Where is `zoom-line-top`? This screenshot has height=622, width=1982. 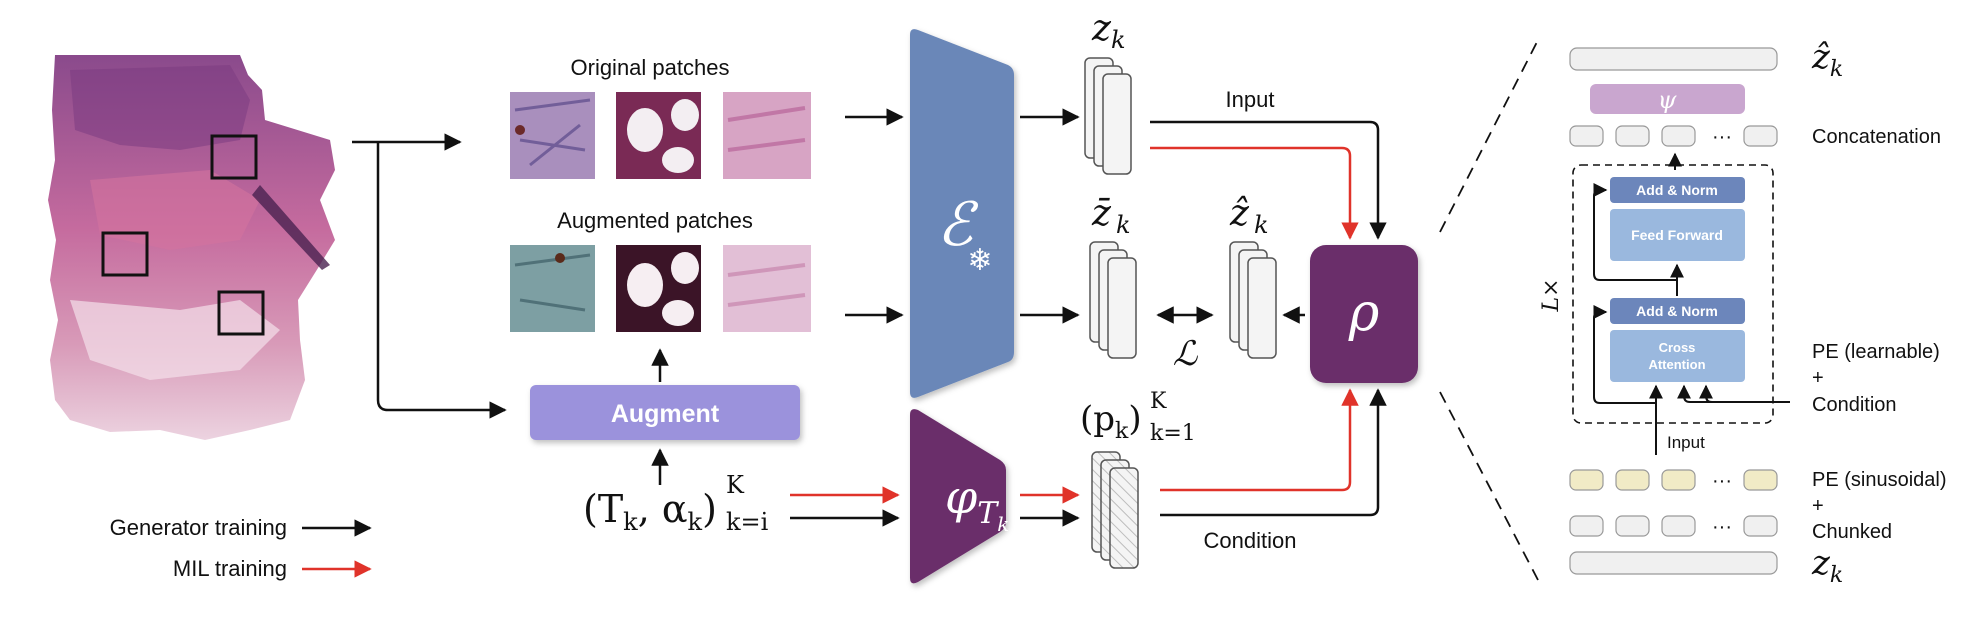
zoom-line-top is located at coordinates (1489, 136).